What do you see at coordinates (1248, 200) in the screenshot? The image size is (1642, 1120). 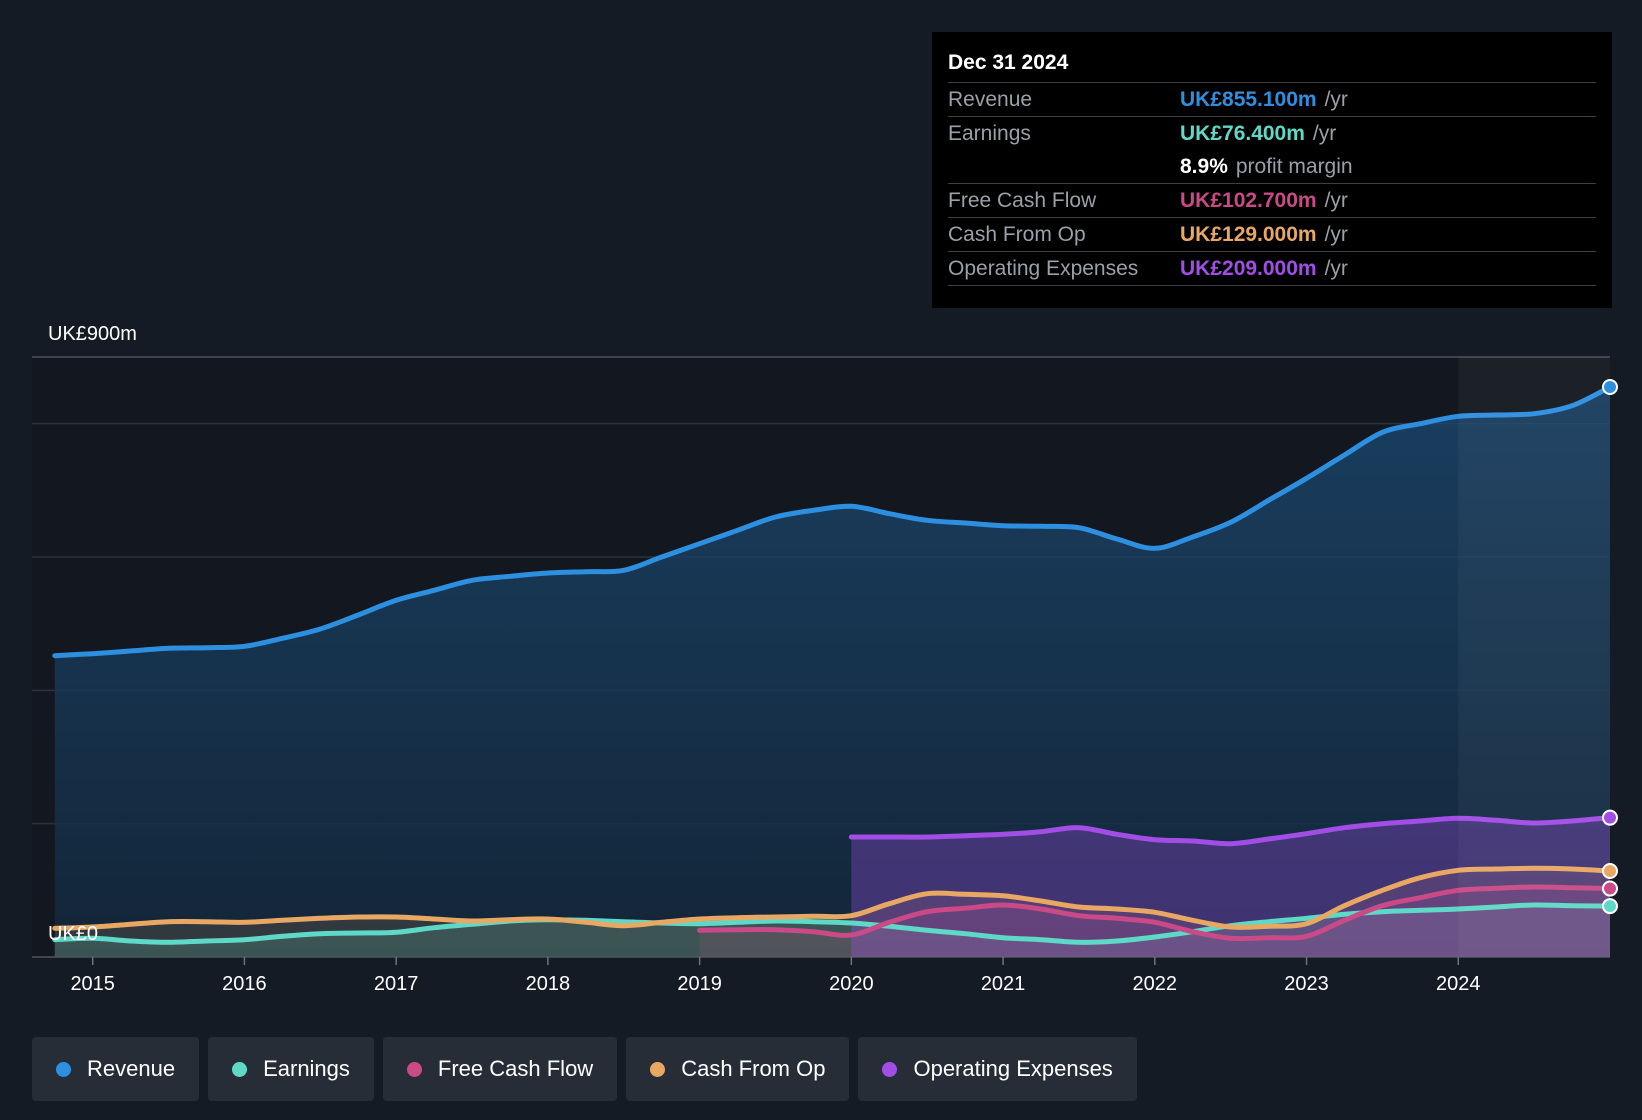 I see `tooltip-value: UK£102.700m` at bounding box center [1248, 200].